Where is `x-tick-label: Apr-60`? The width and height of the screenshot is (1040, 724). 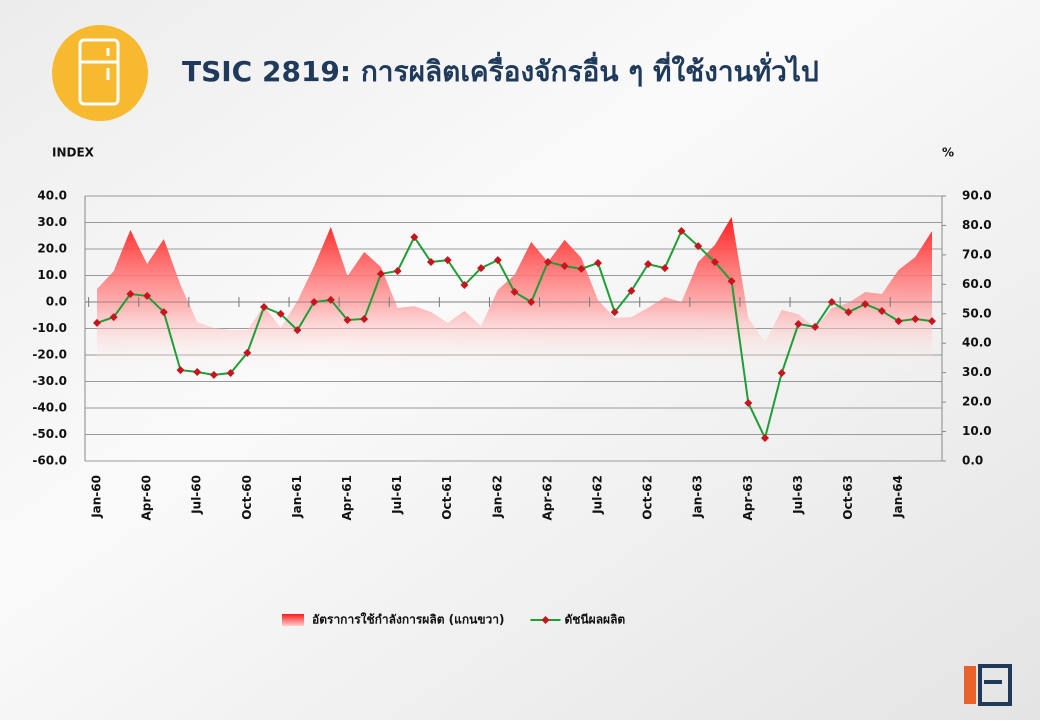
x-tick-label: Apr-60 is located at coordinates (147, 497).